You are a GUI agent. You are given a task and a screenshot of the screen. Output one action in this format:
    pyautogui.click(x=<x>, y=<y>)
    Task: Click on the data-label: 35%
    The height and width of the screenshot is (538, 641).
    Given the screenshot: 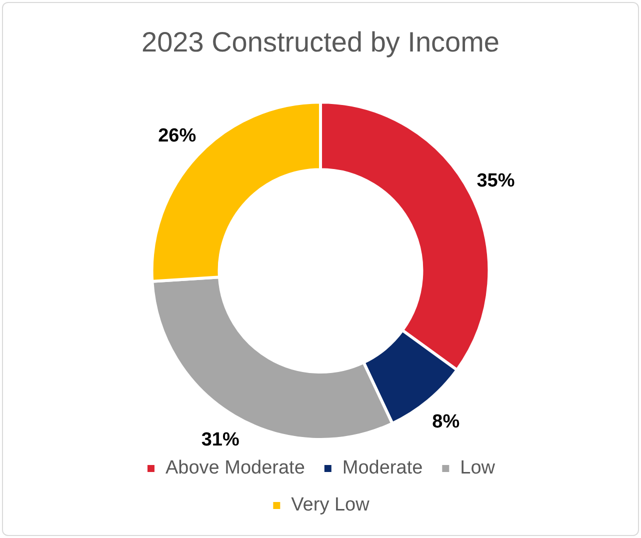 What is the action you would take?
    pyautogui.click(x=495, y=181)
    